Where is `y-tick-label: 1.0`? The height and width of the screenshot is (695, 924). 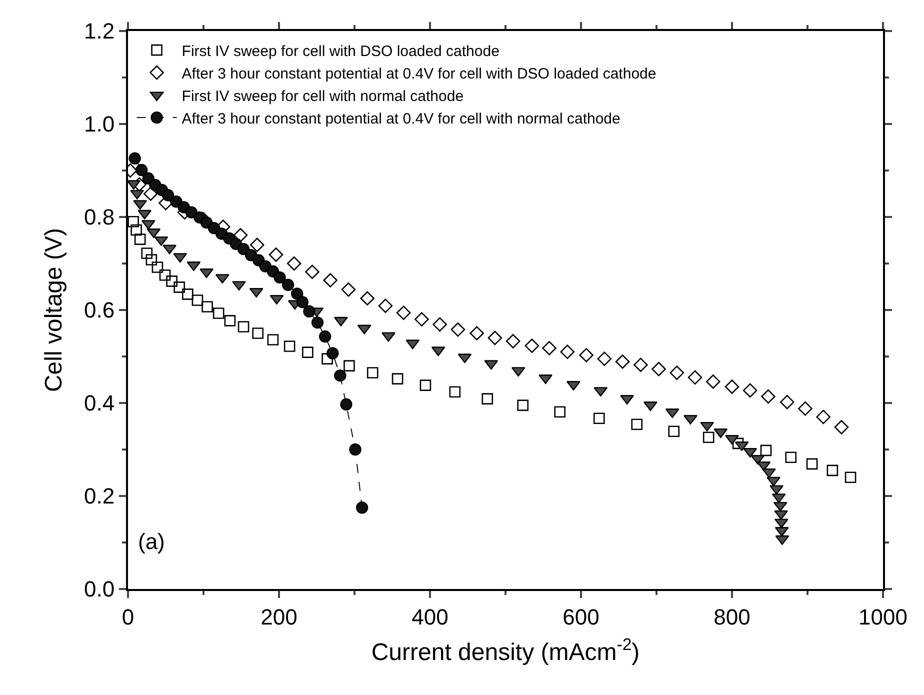
y-tick-label: 1.0 is located at coordinates (99, 124).